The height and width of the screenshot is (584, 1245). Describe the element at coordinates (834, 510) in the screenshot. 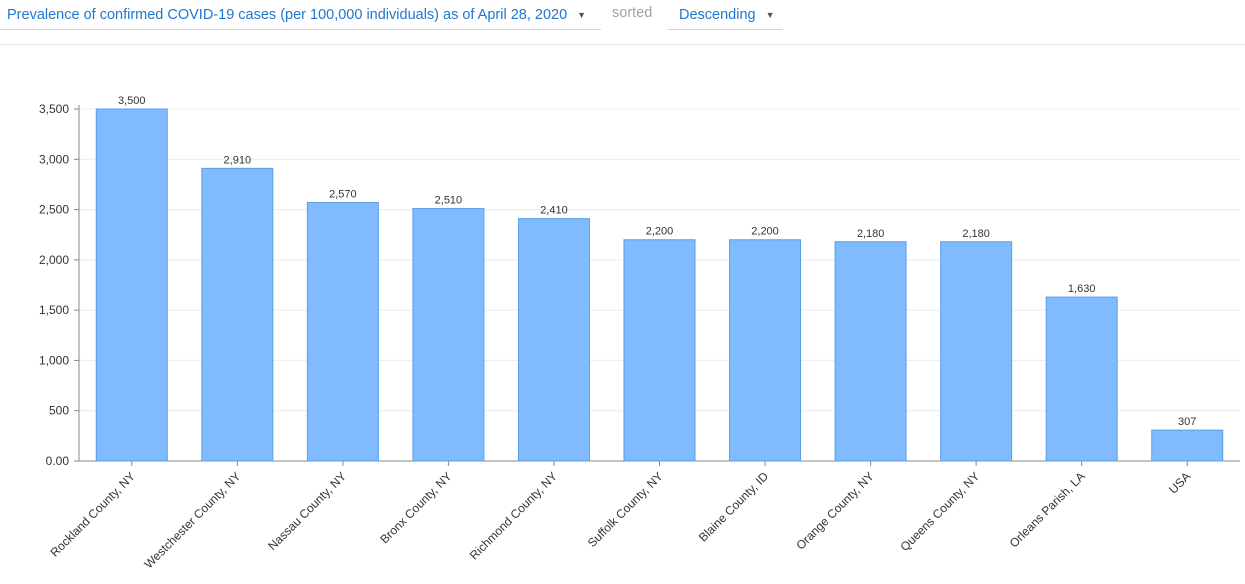

I see `x-tick-label: Orange County, NY` at that location.